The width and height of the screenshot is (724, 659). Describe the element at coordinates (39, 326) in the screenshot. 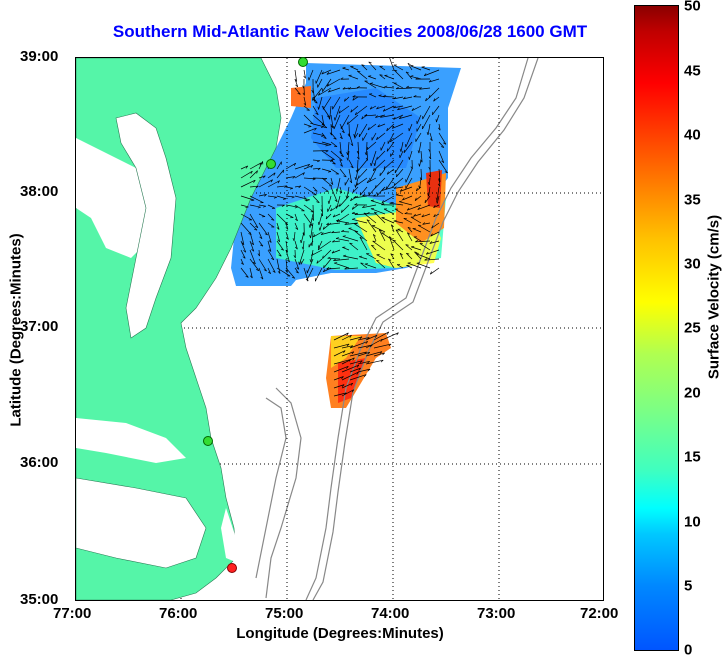

I see `y-tick-label: 37:00` at that location.